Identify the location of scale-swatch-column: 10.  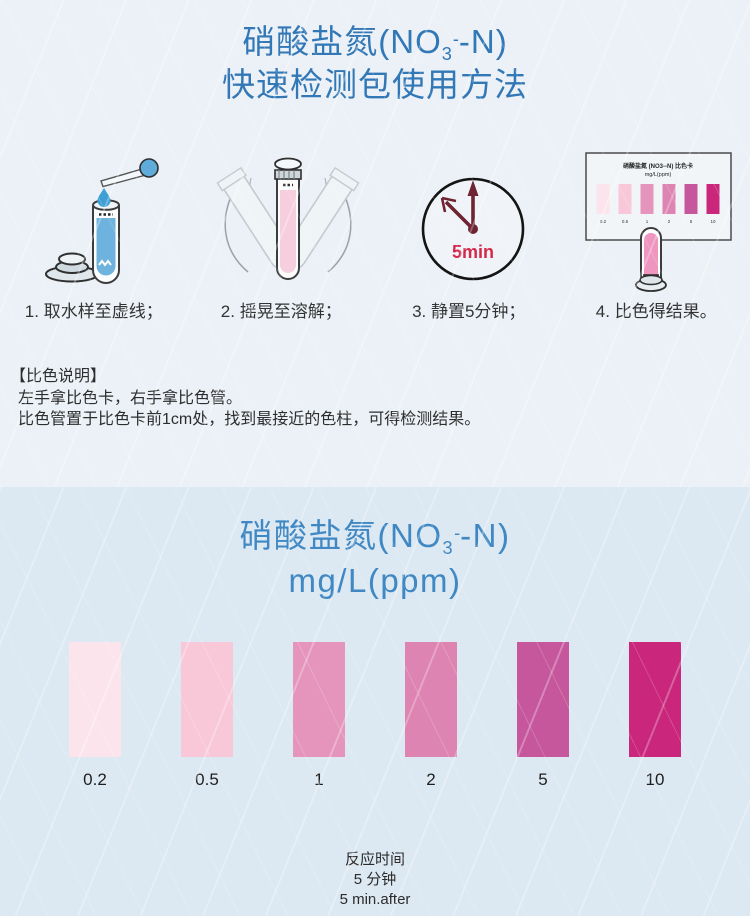
(655, 716).